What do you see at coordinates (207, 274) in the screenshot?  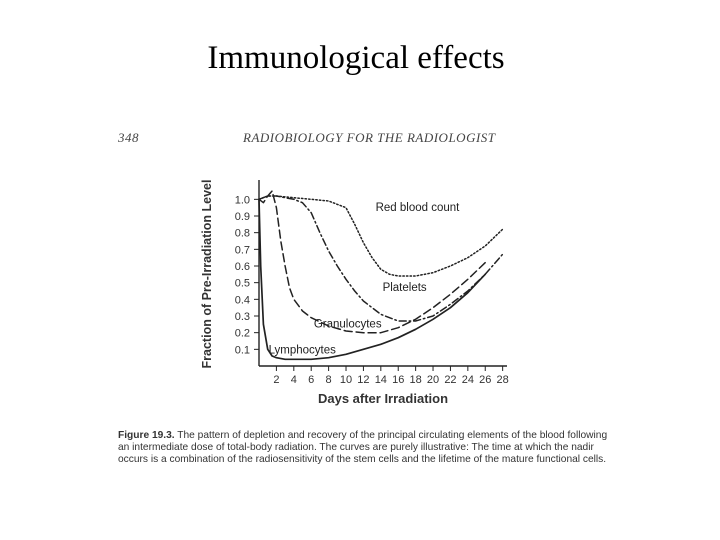 I see `y-axis-title: Fraction of Pre-Irradiation Level` at bounding box center [207, 274].